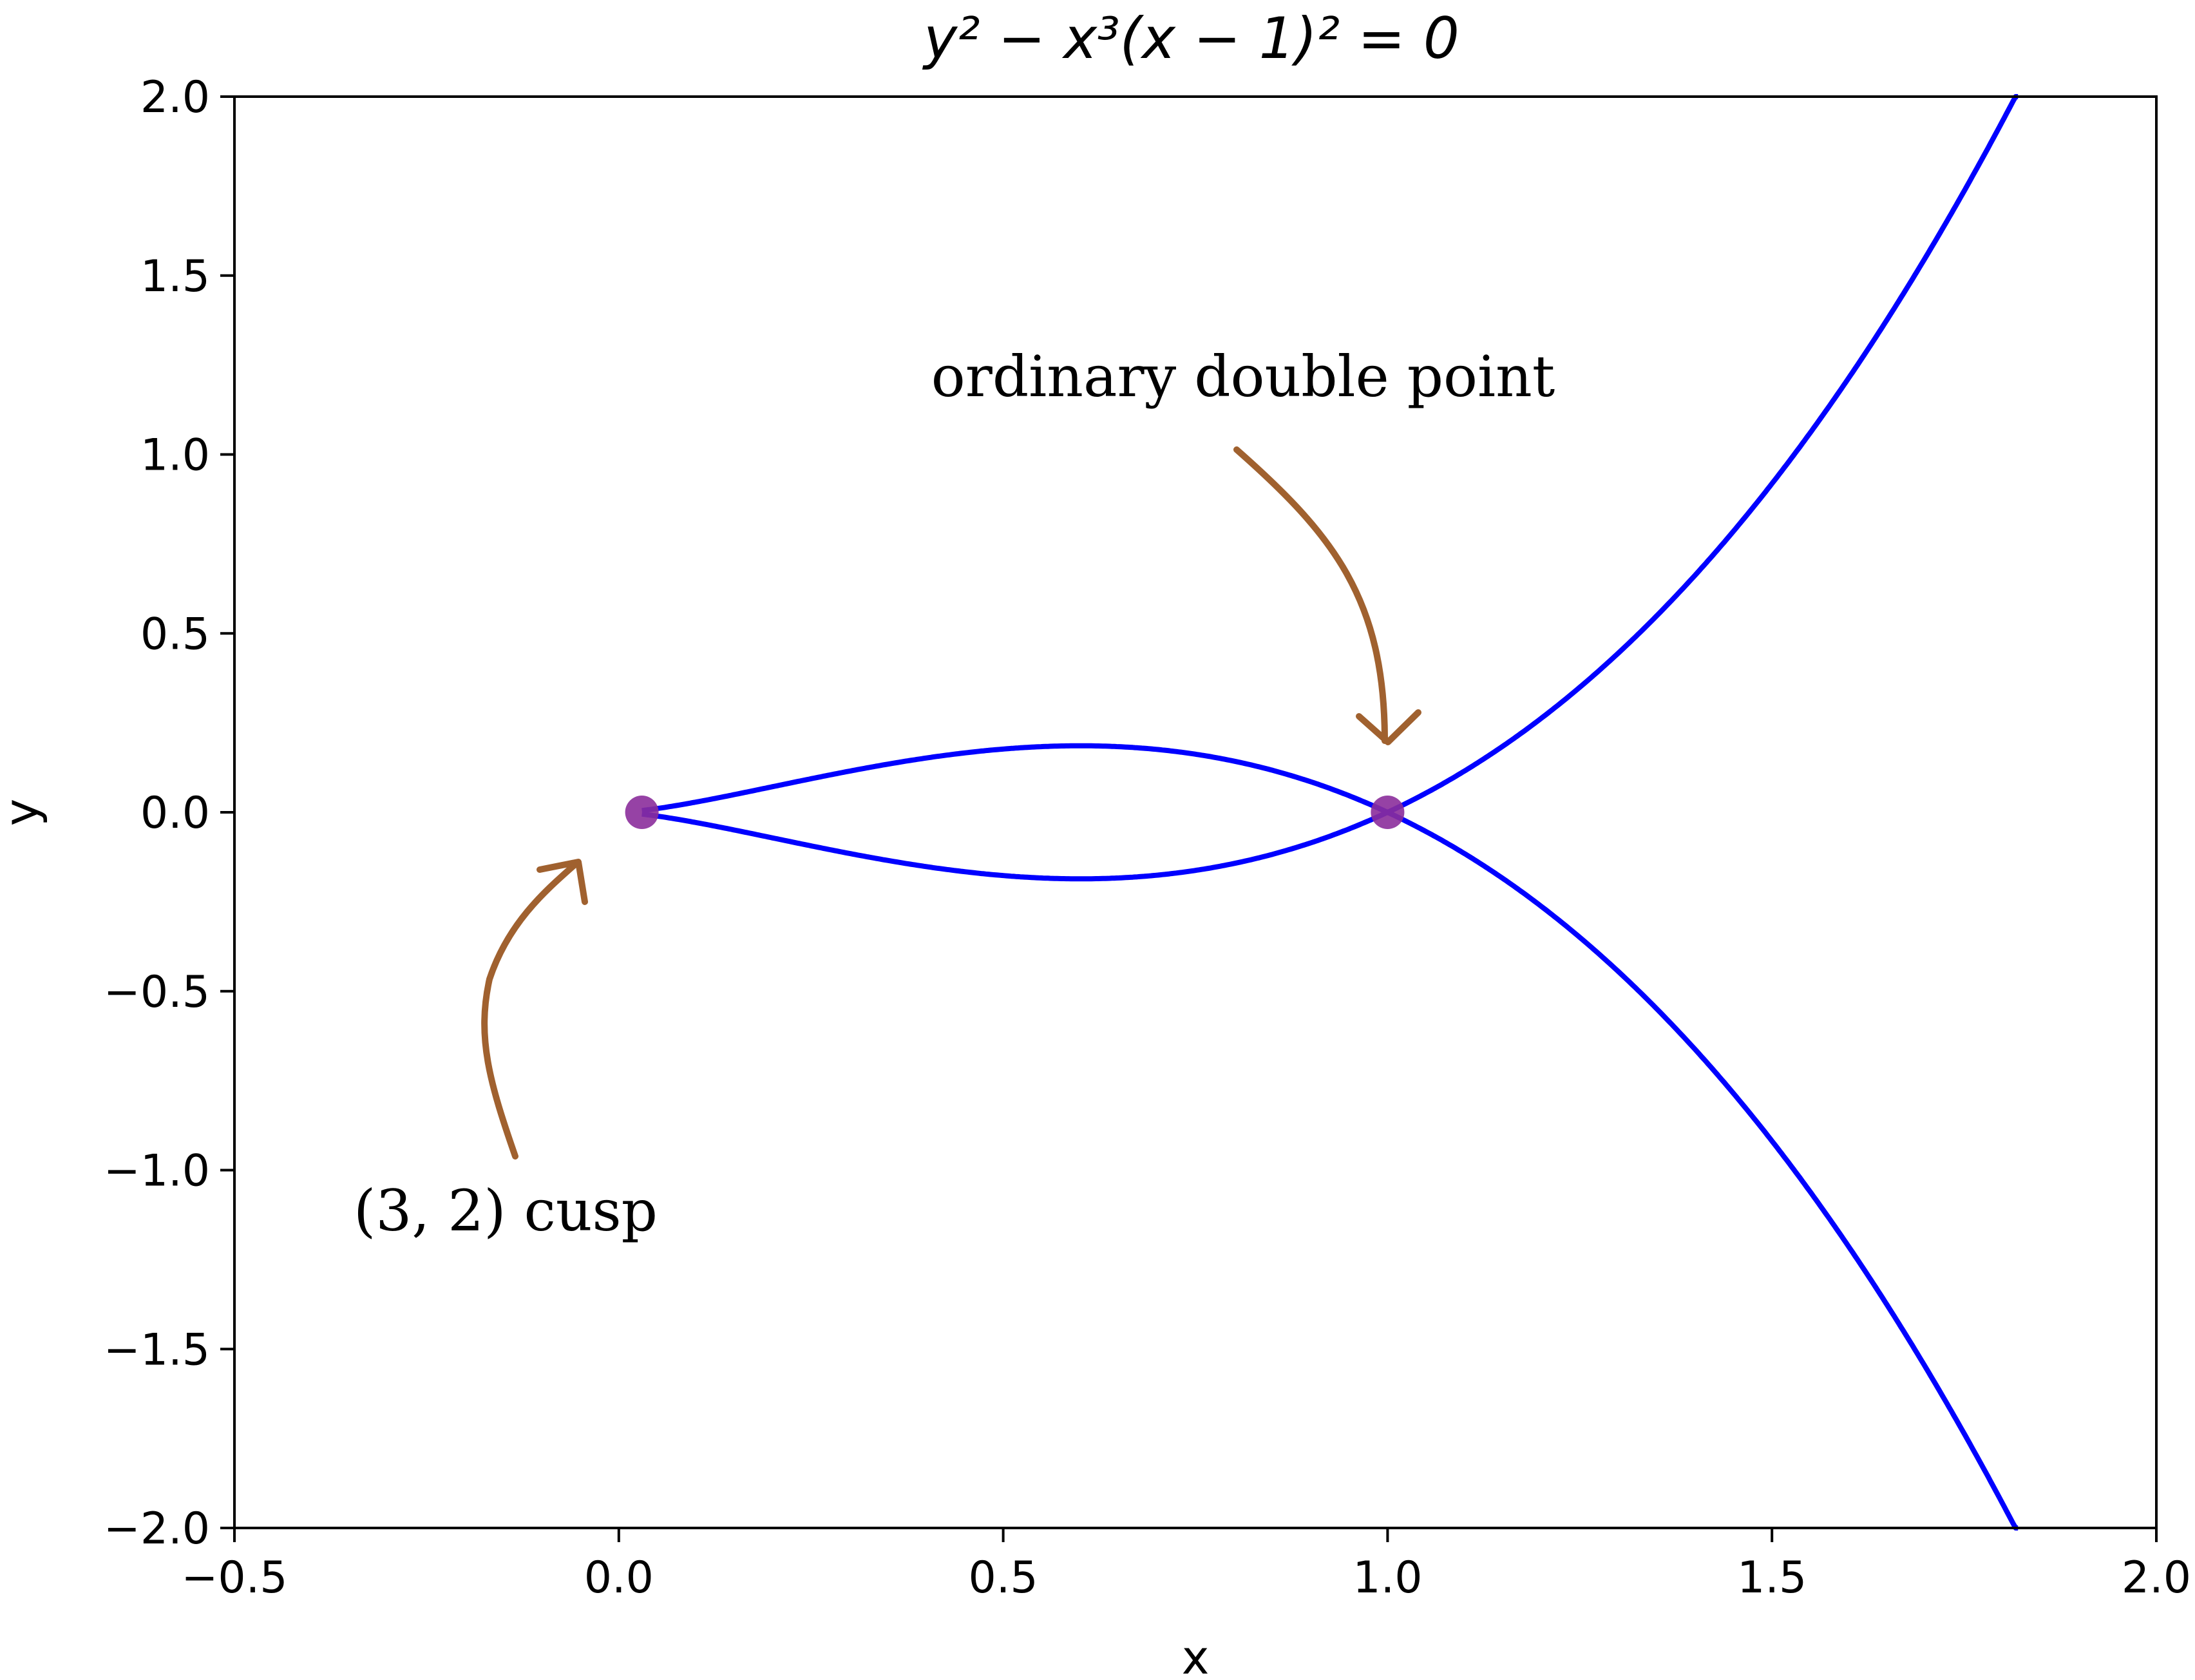 The image size is (2195, 1680). I want to click on annotation-double-point: ordinary double point, so click(1243, 376).